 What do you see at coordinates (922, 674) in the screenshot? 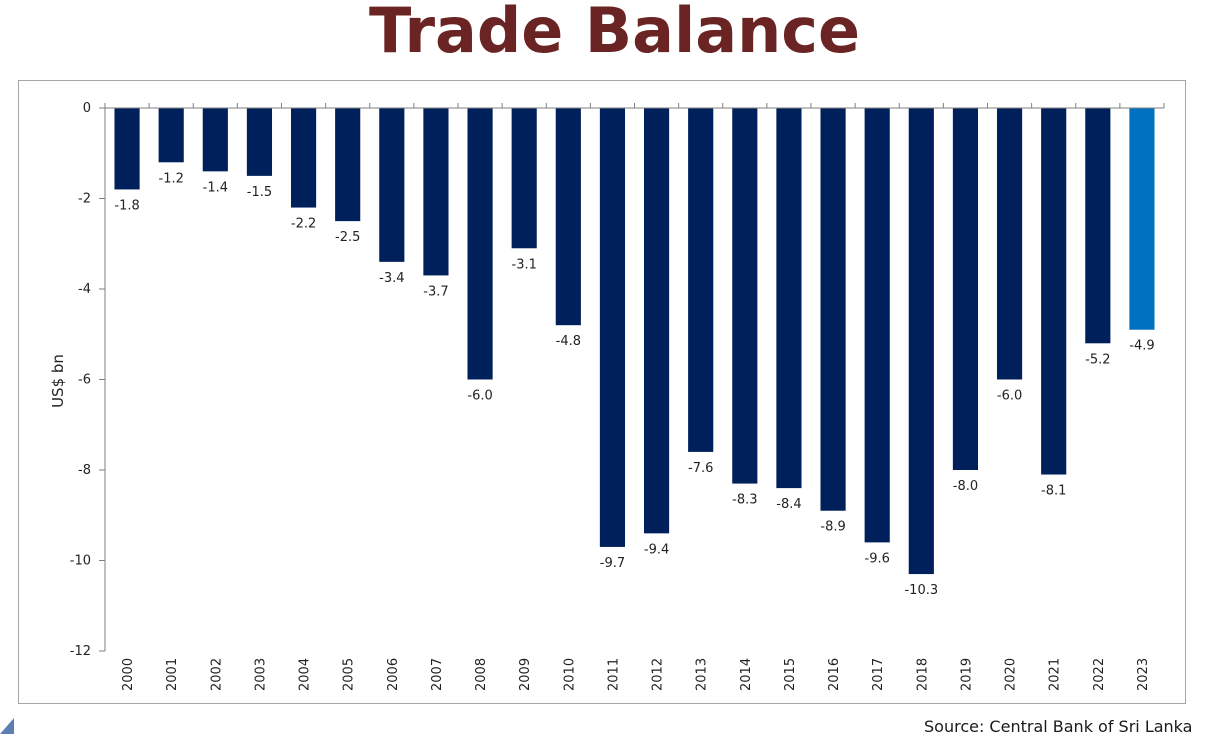
I see `x-tick-label-2018: 2018` at bounding box center [922, 674].